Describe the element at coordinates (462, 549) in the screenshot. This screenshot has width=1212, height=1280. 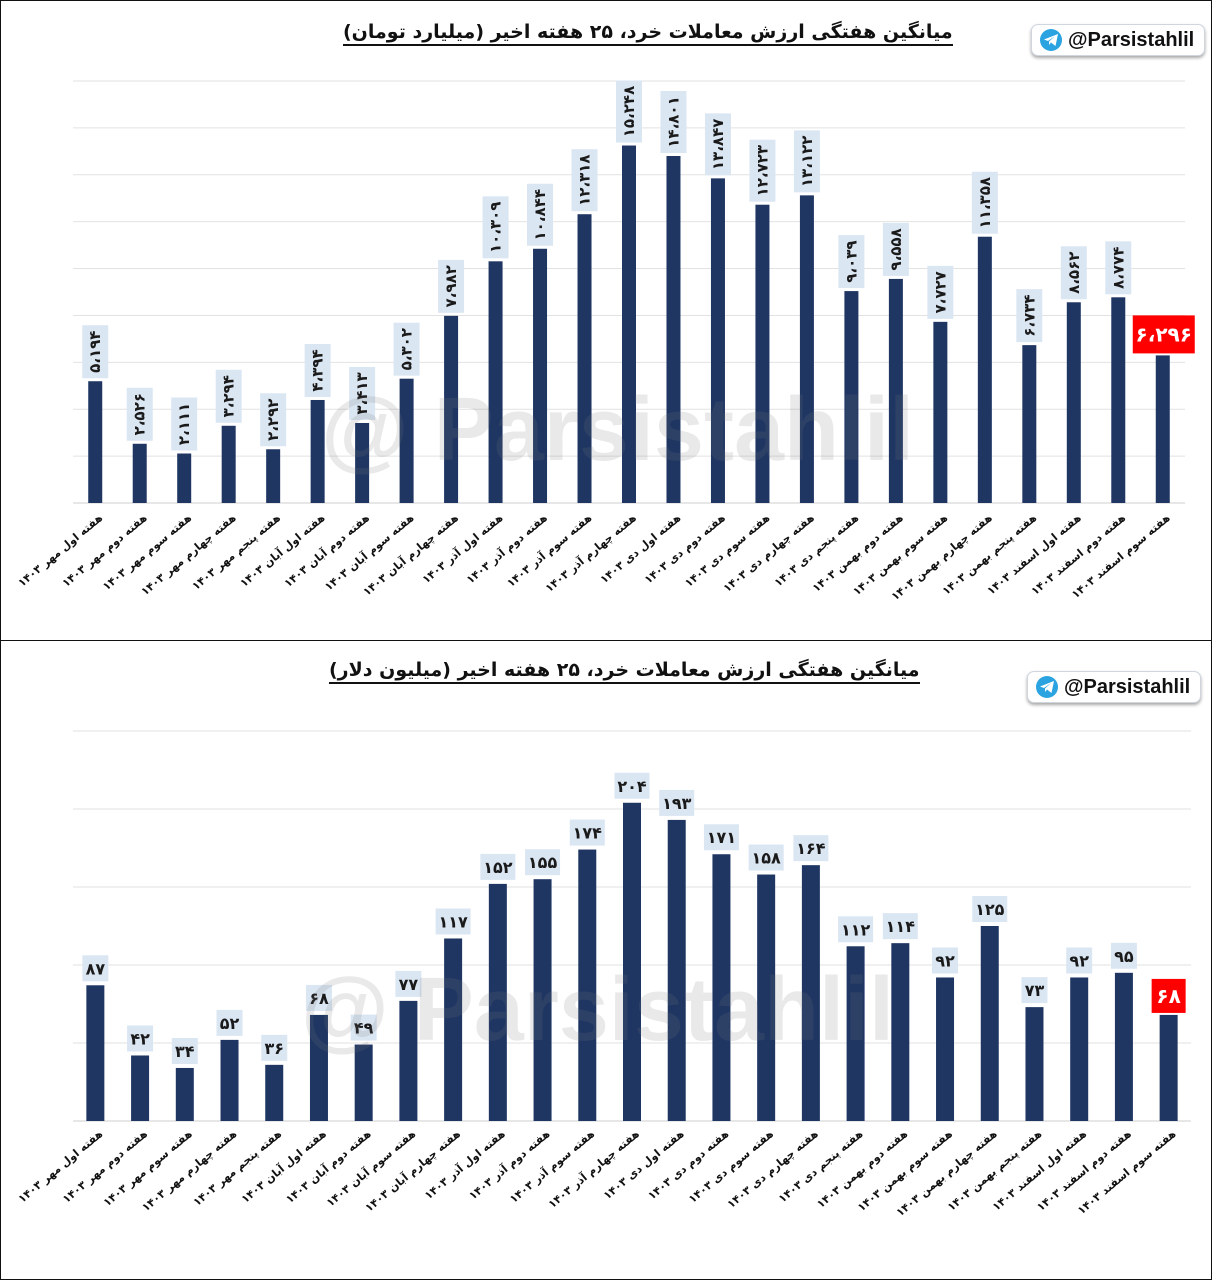
I see `category-tick-label: هفته اول آذر ۱۴۰۳` at that location.